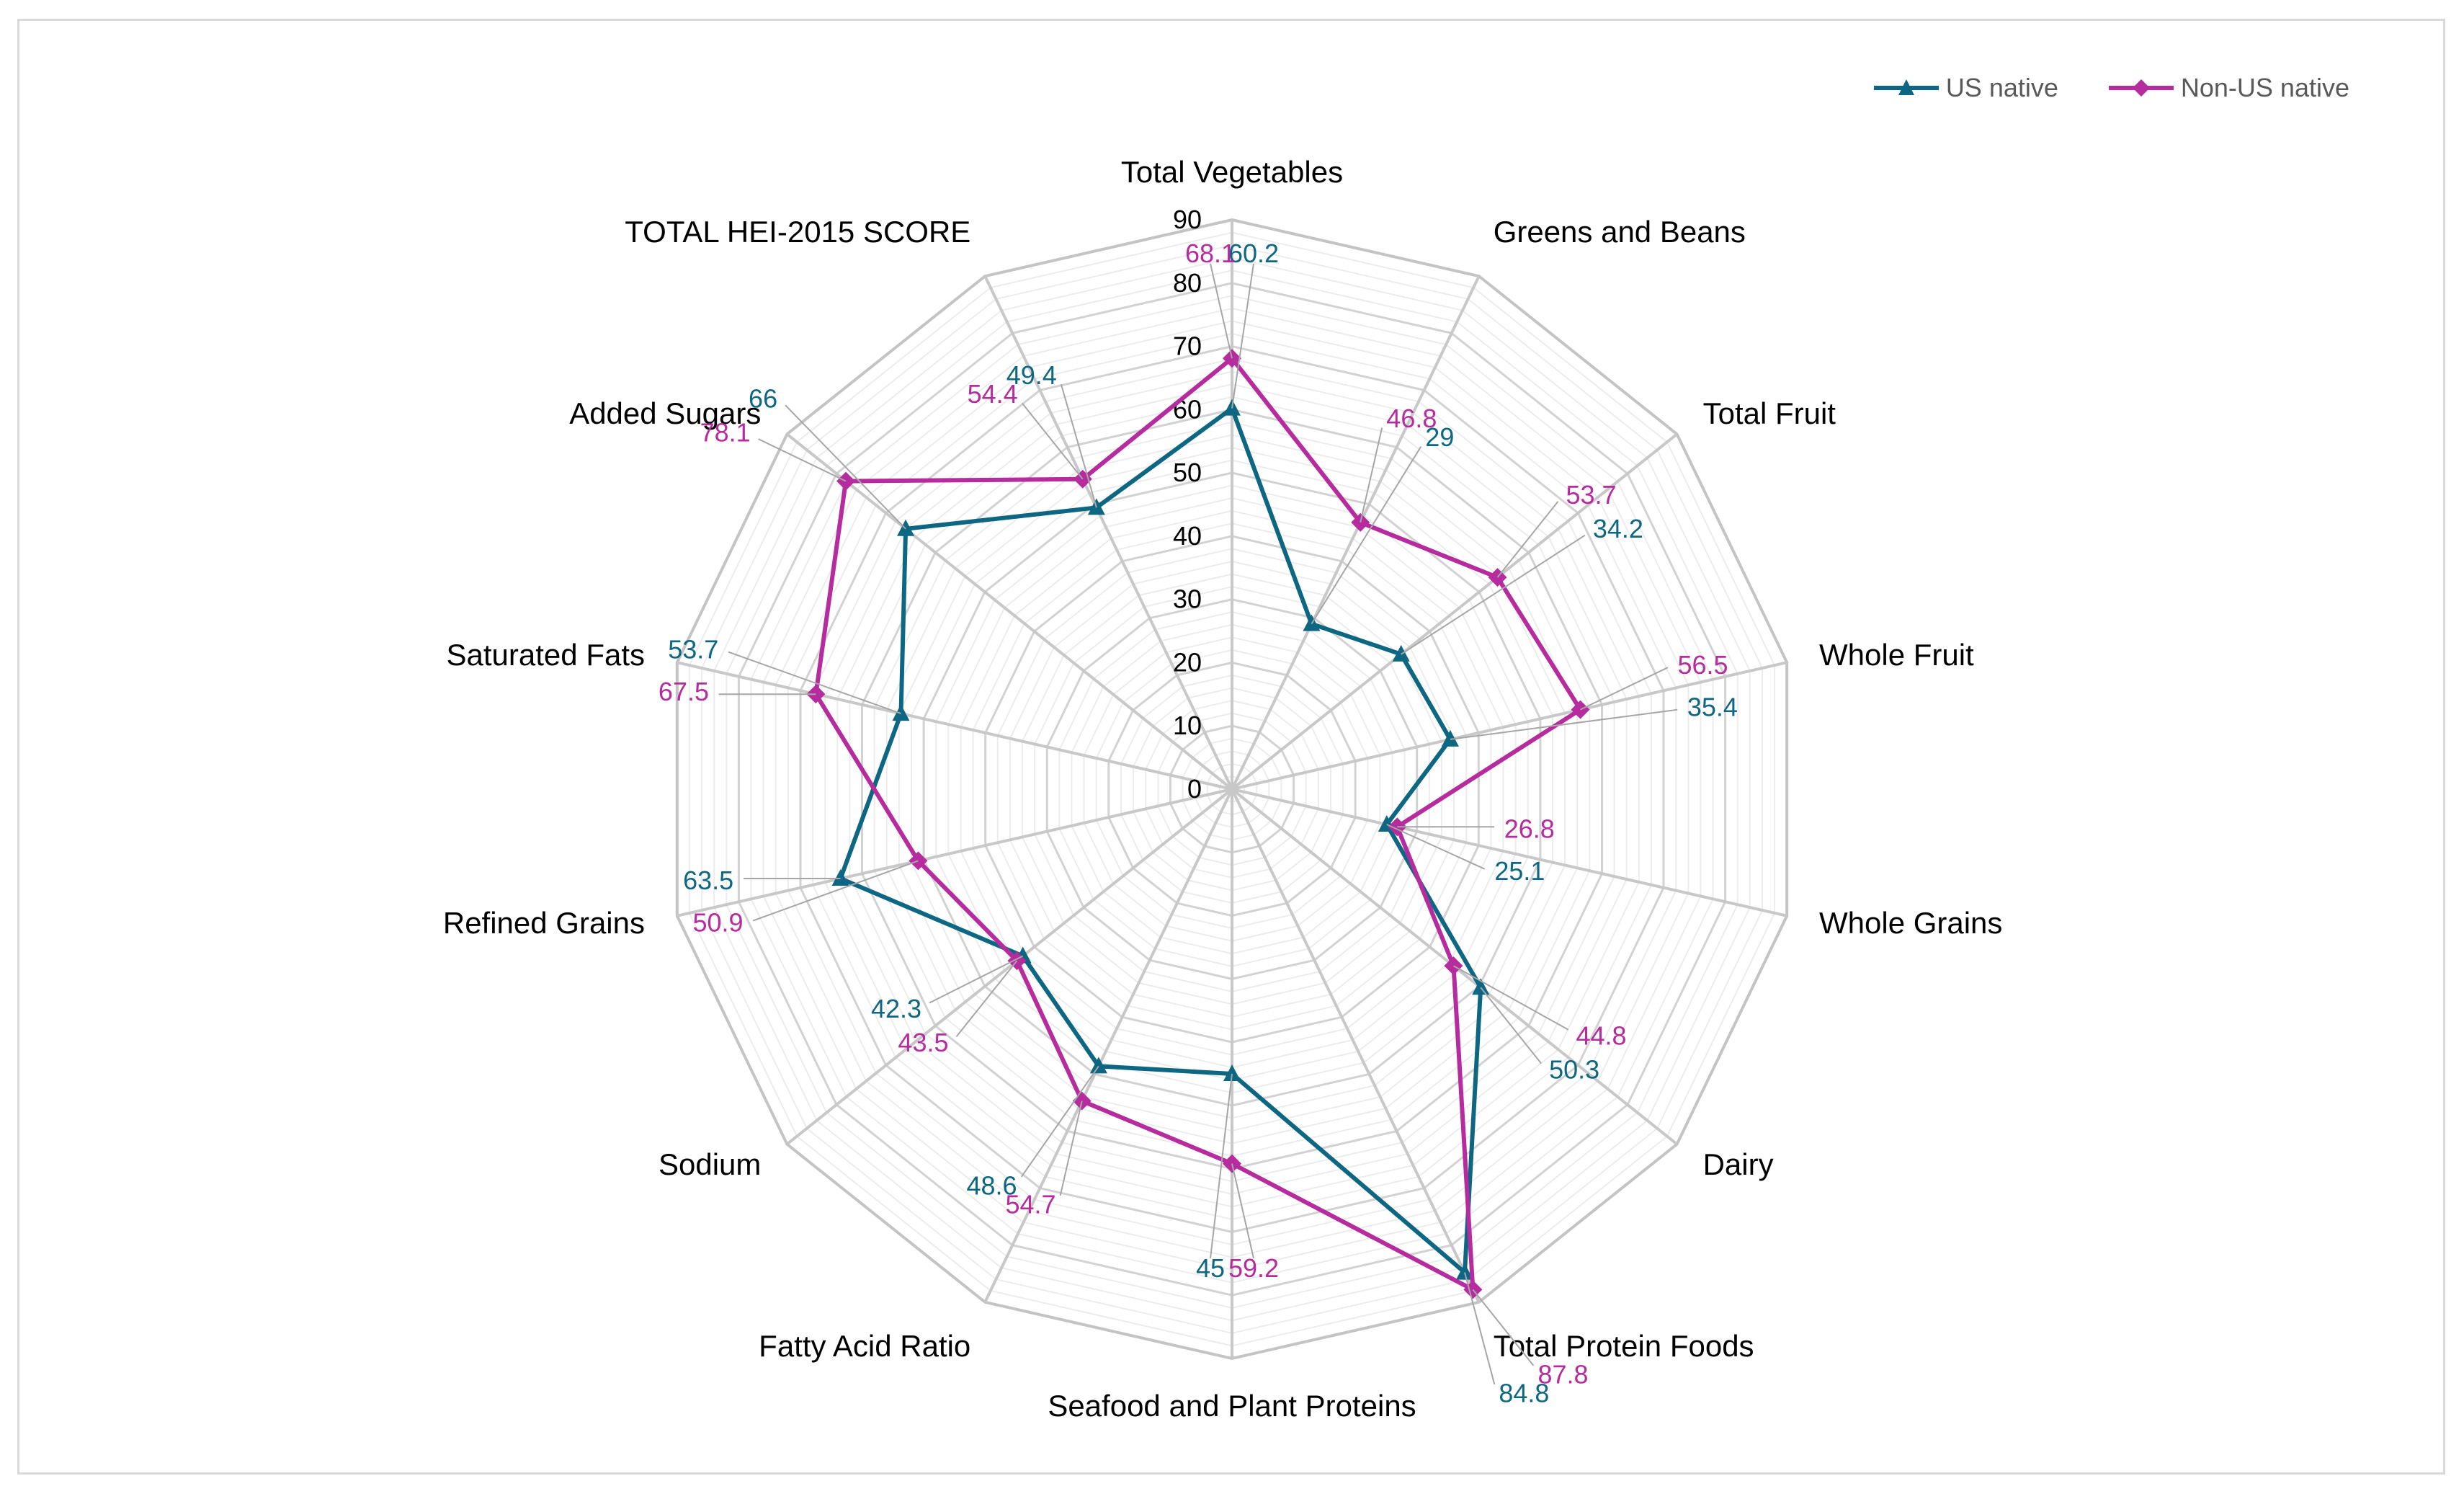 The width and height of the screenshot is (2464, 1494). I want to click on tick-label: 60, so click(1187, 409).